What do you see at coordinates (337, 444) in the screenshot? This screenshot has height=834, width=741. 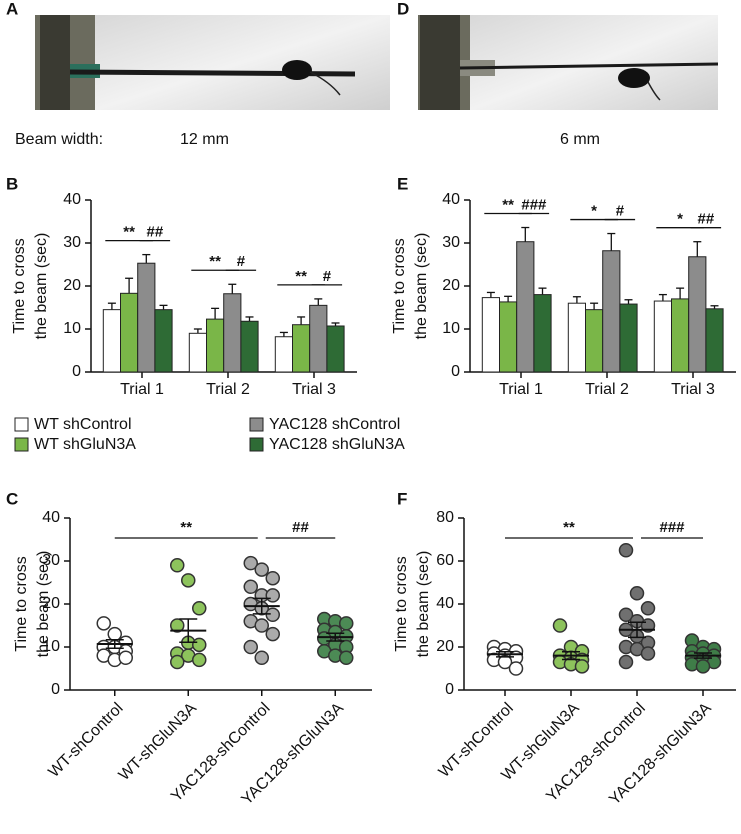 I see `legend-label: YAC128 shGluN3A` at bounding box center [337, 444].